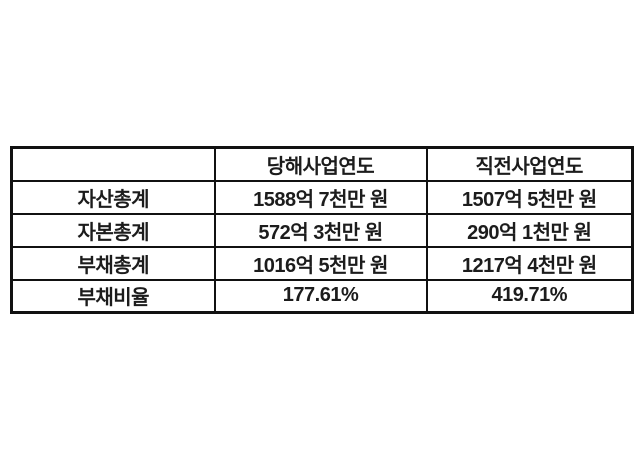 The width and height of the screenshot is (640, 462). What do you see at coordinates (113, 197) in the screenshot?
I see `row-label-total-assets: 자산총계` at bounding box center [113, 197].